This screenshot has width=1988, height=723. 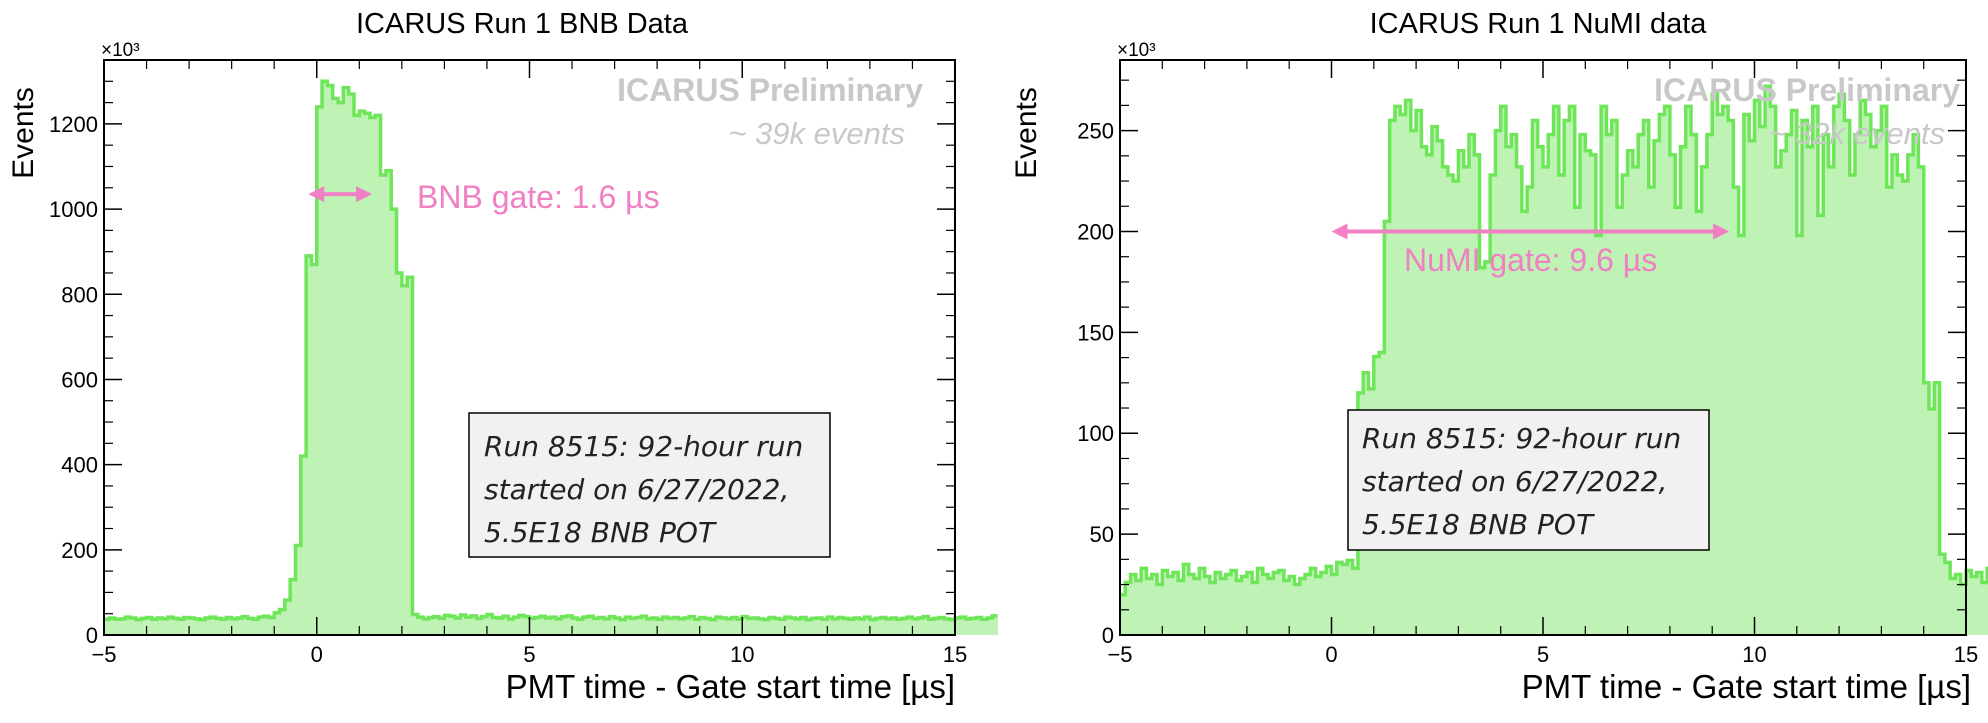 I want to click on y-tick-label: 1200, so click(x=73, y=124).